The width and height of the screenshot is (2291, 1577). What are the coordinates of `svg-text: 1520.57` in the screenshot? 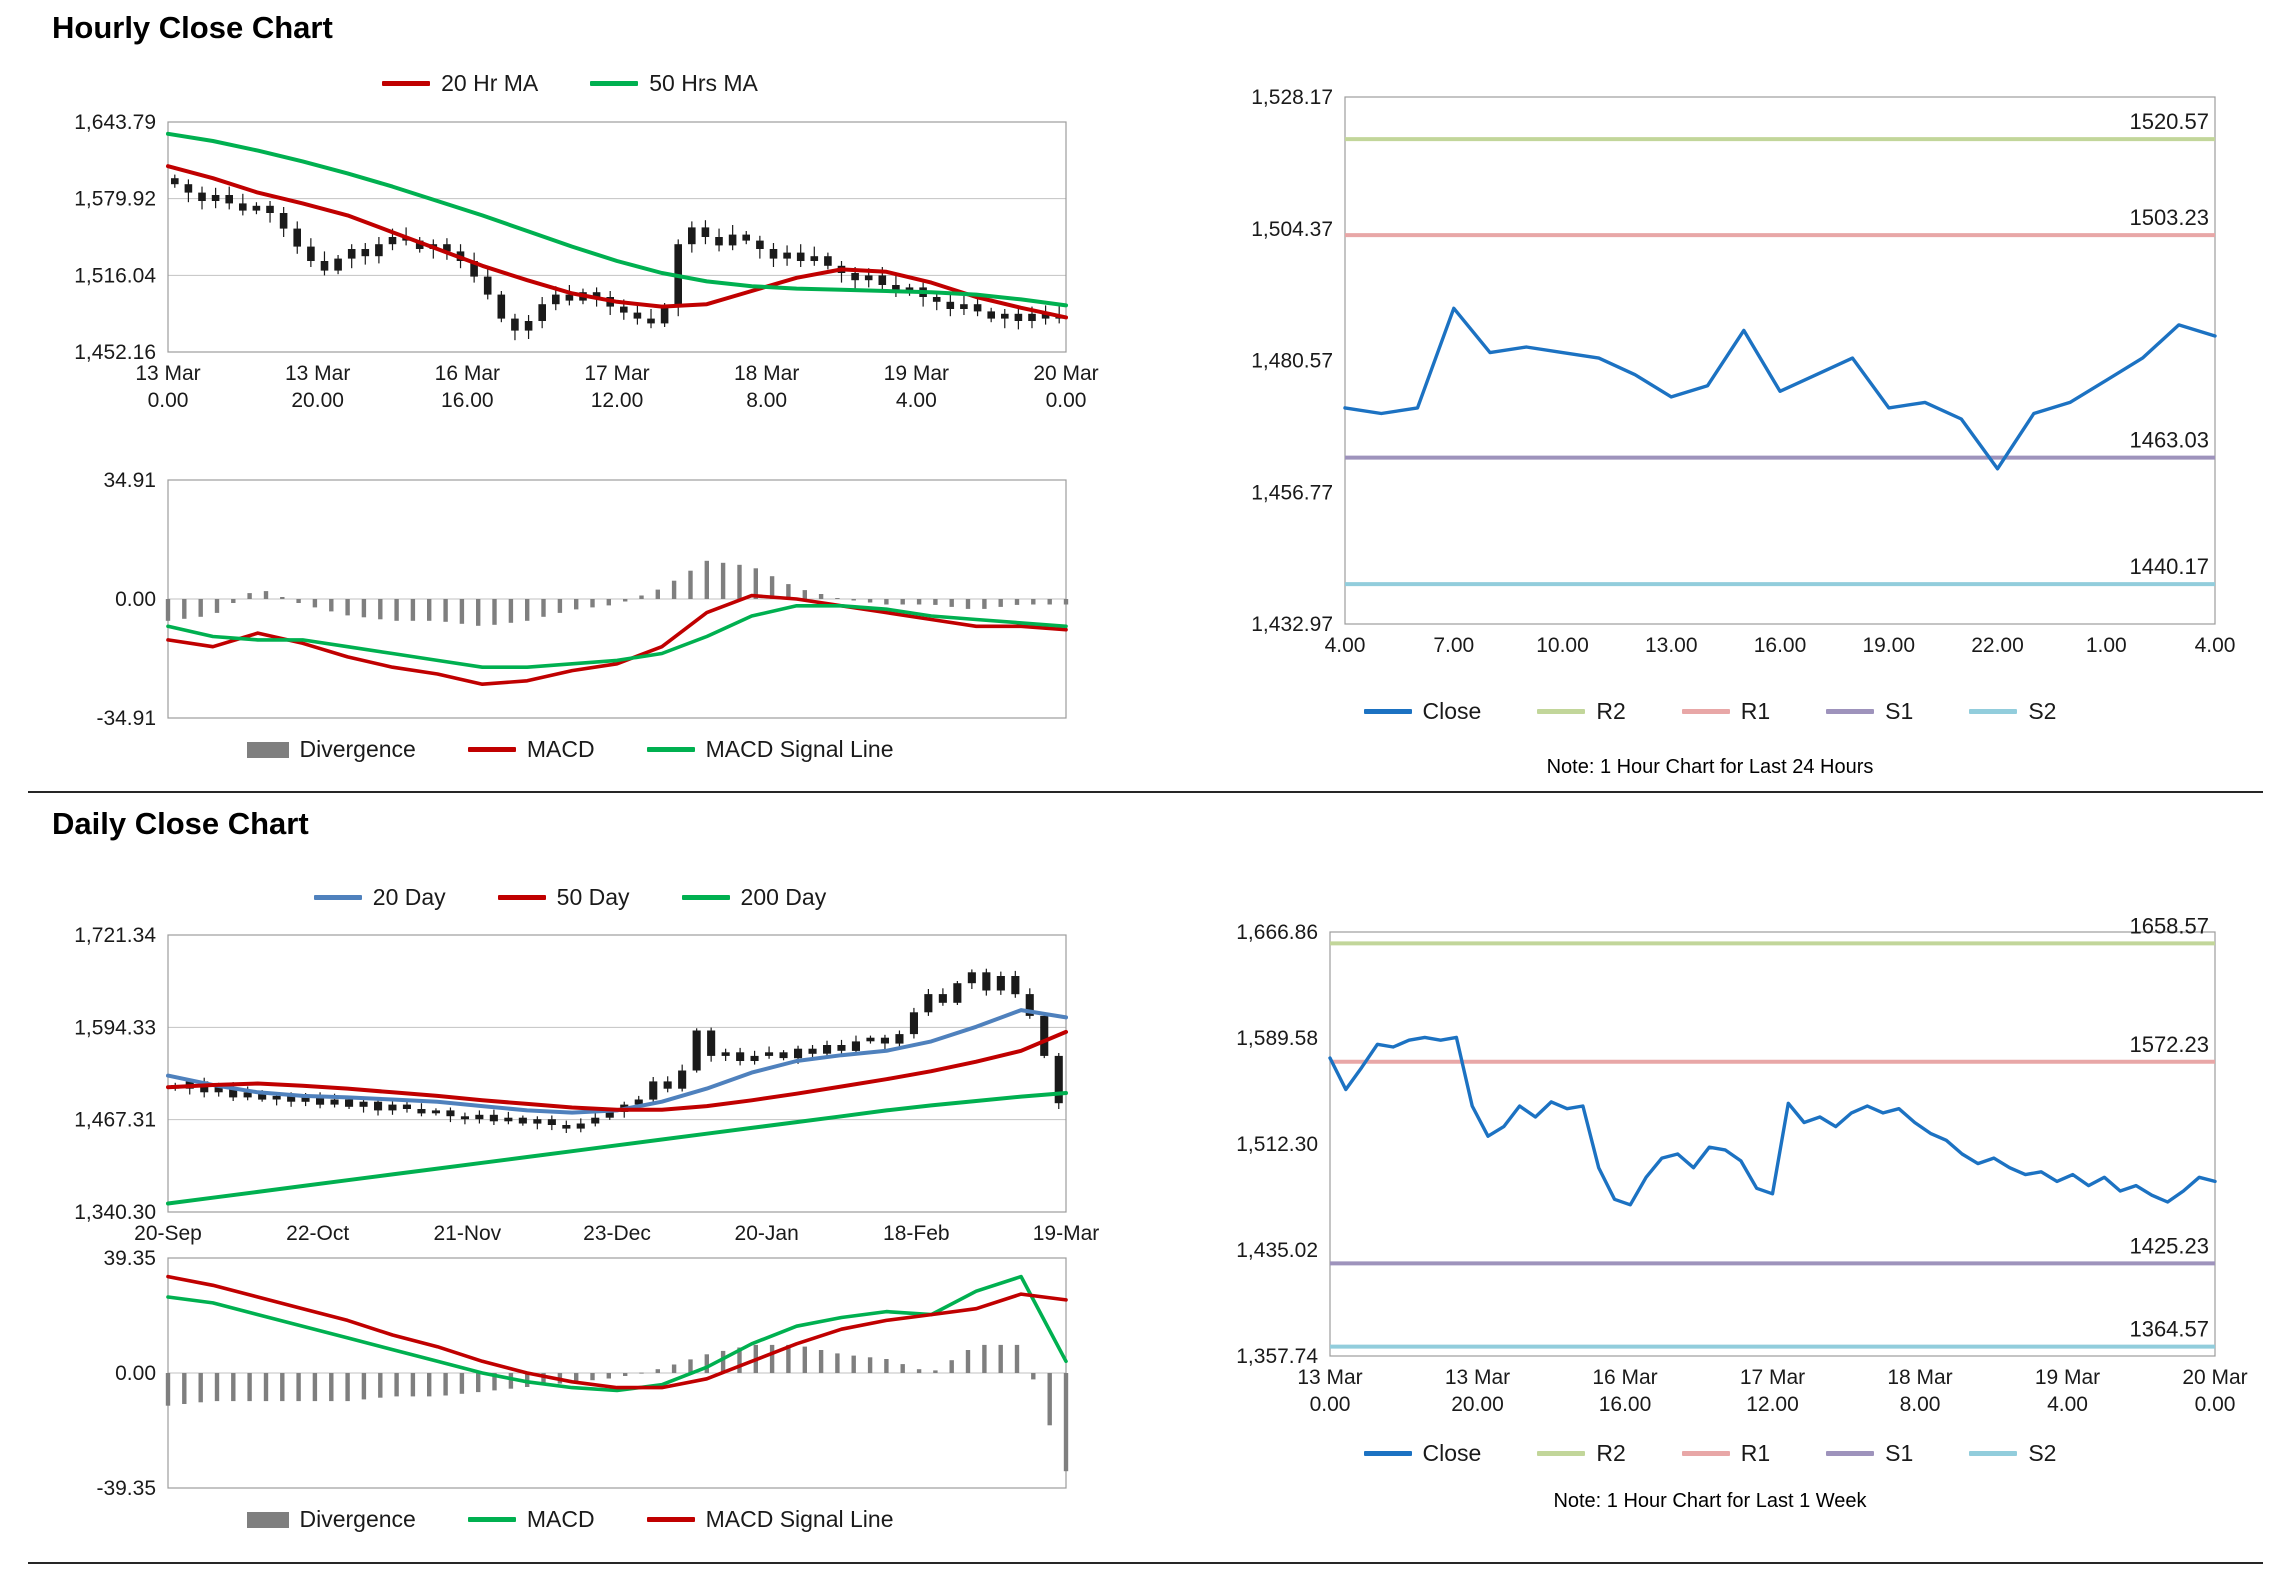 It's located at (2169, 121).